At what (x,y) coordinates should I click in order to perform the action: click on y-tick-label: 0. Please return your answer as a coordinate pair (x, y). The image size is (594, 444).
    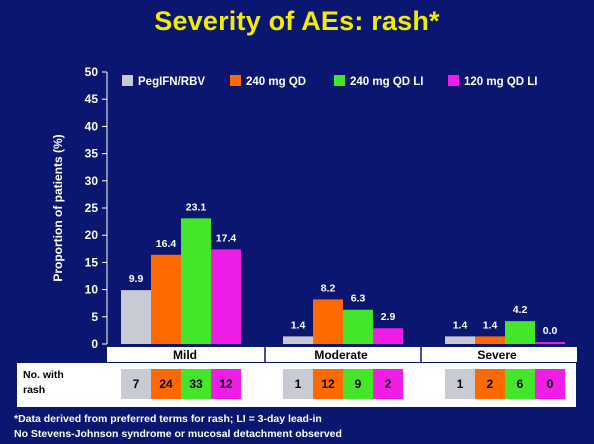
    Looking at the image, I should click on (94, 344).